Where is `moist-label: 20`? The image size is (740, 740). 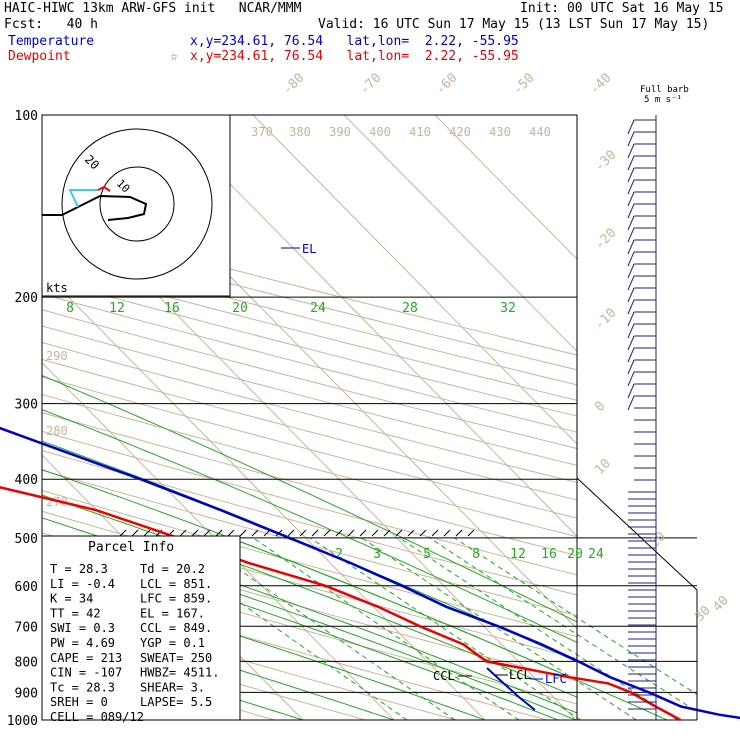
moist-label: 20 is located at coordinates (240, 308).